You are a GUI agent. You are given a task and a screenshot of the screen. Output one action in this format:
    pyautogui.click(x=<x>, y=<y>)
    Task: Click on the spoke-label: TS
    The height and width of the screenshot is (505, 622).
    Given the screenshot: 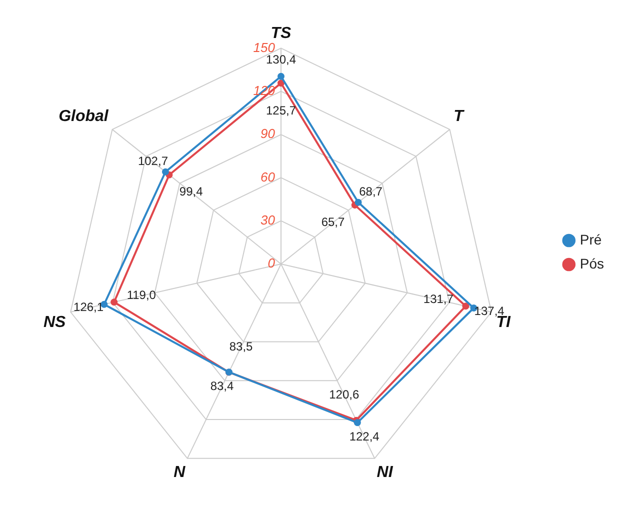 What is the action you would take?
    pyautogui.click(x=281, y=33)
    